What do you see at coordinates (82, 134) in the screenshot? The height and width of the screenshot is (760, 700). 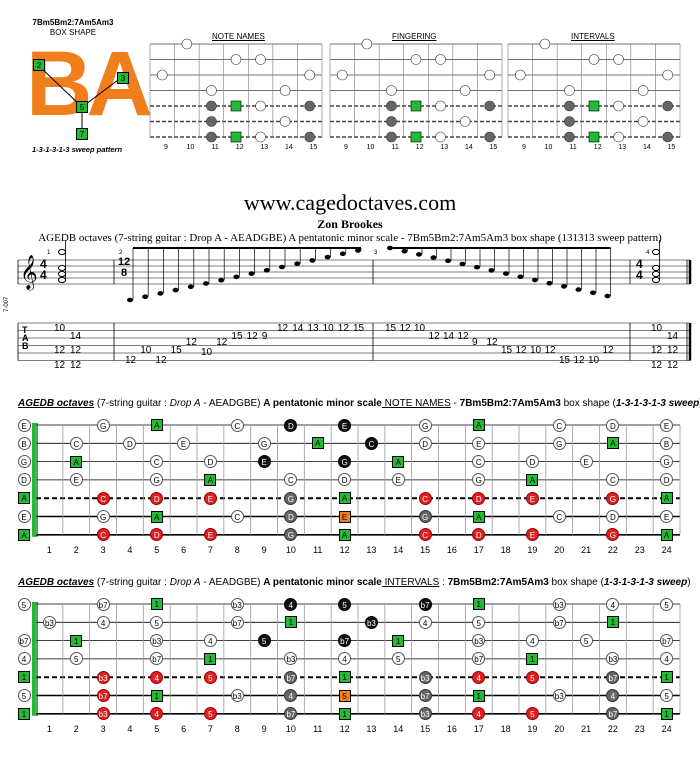 I see `box-node-7: 7` at bounding box center [82, 134].